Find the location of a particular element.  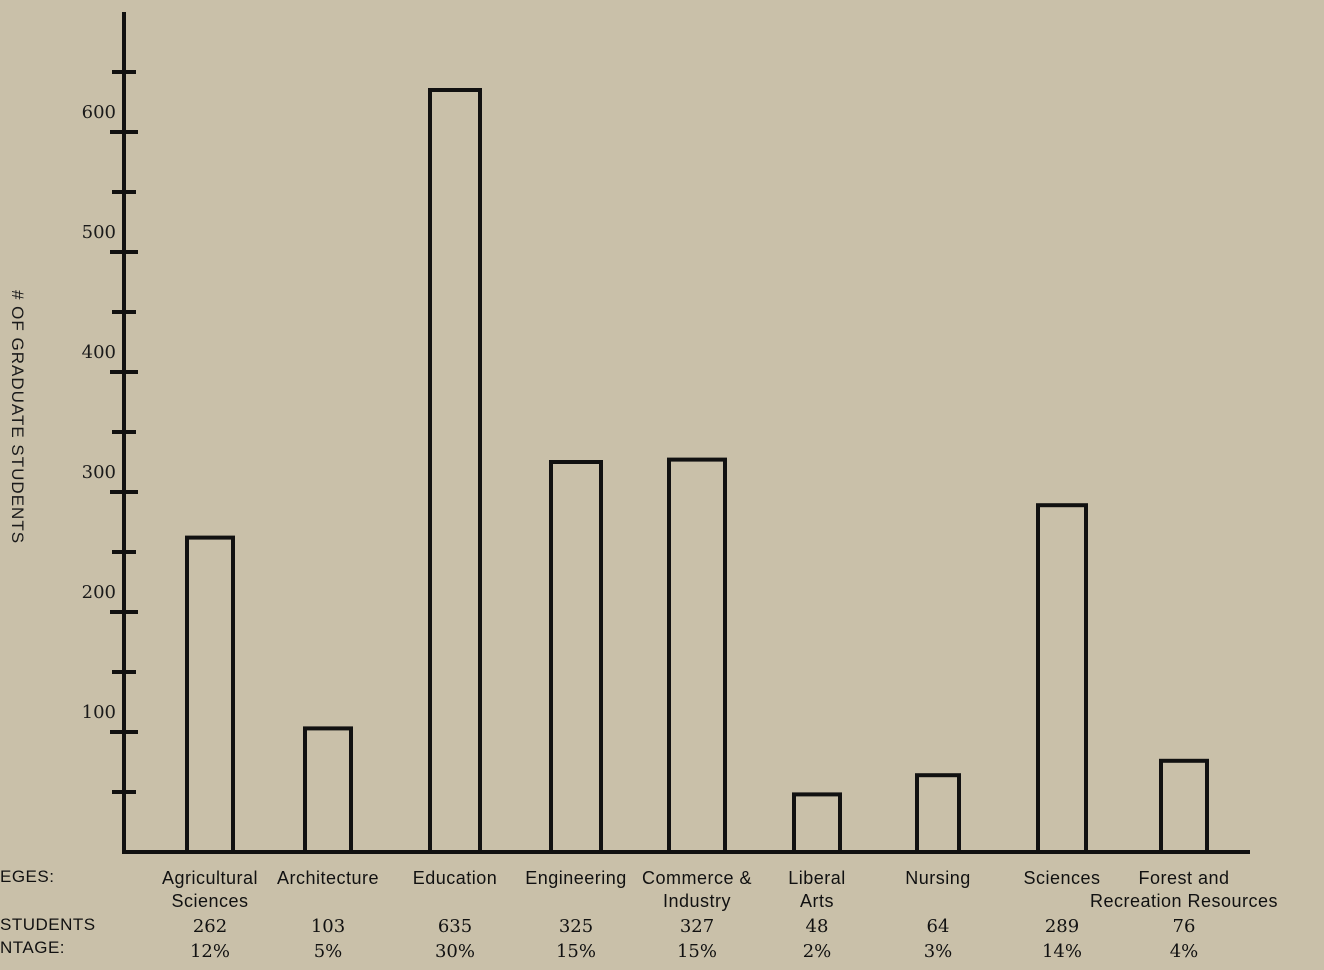

y-tick-label: 600 is located at coordinates (99, 112).